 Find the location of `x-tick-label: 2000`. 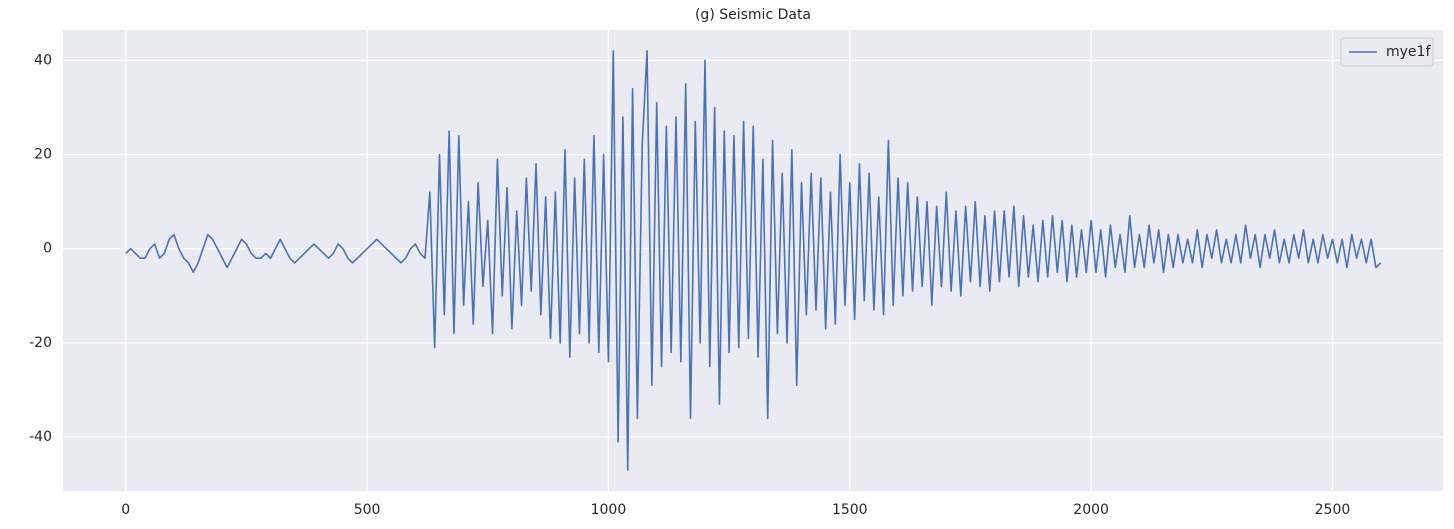

x-tick-label: 2000 is located at coordinates (1091, 510).